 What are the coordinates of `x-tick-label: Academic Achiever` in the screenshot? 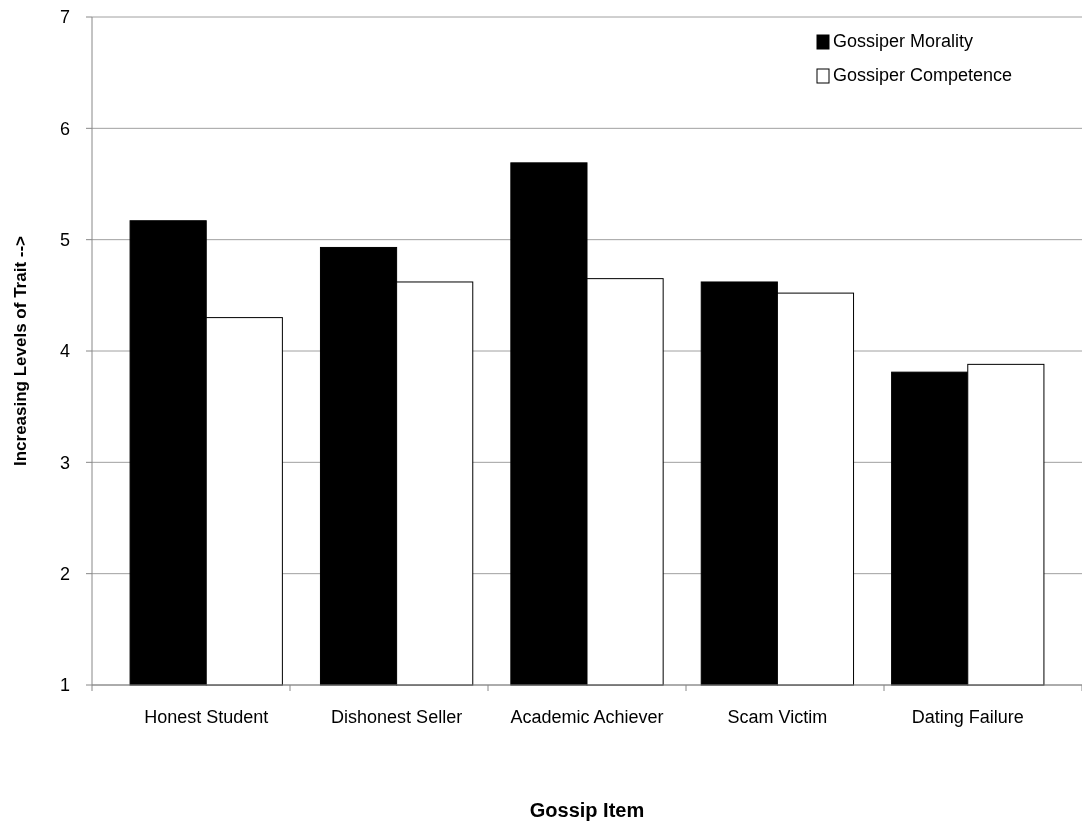 It's located at (587, 717).